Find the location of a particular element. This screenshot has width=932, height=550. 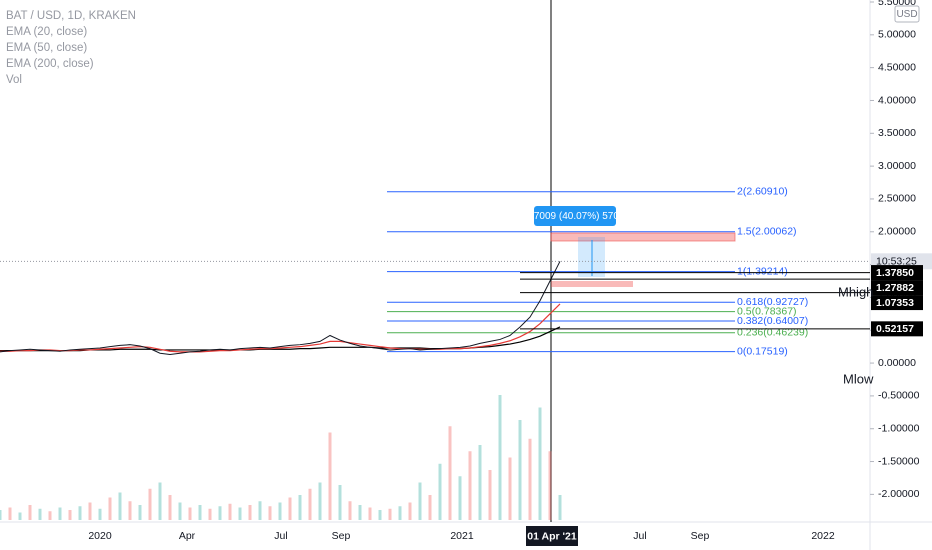

legend-item: Vol is located at coordinates (14, 80).